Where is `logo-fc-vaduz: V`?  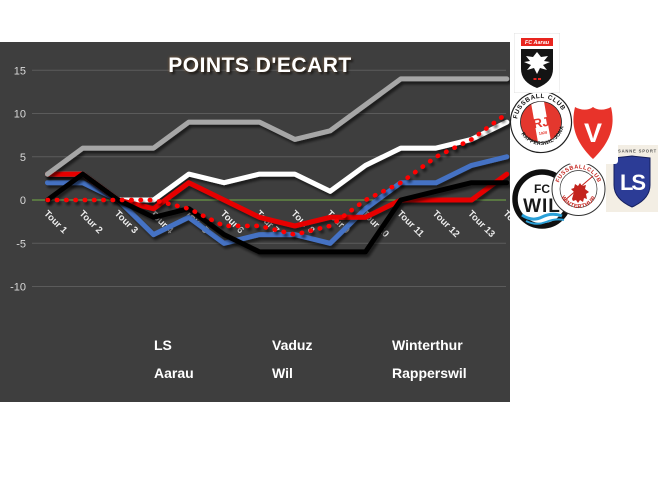 logo-fc-vaduz: V is located at coordinates (593, 133).